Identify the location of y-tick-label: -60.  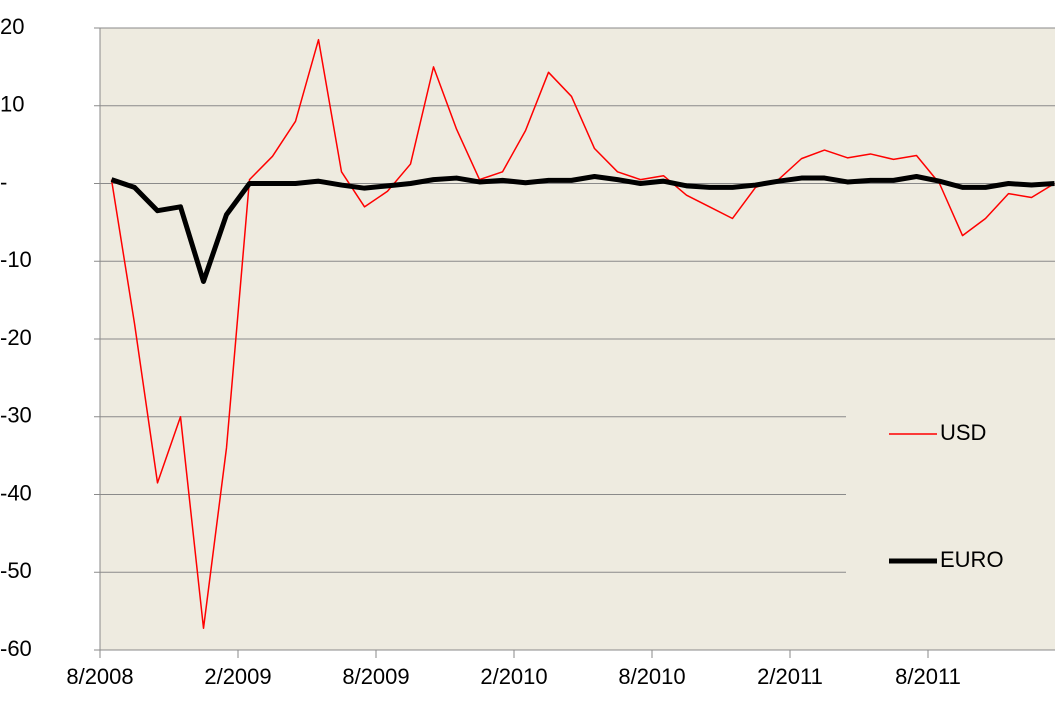
(16, 648).